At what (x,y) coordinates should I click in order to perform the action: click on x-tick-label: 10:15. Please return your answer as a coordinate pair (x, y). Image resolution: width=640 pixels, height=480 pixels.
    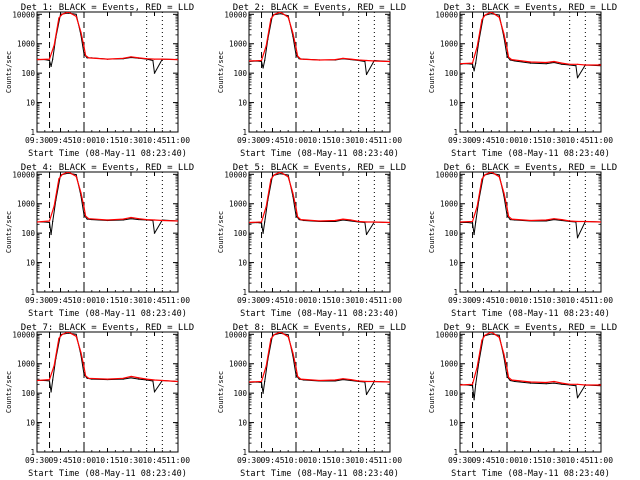
    Looking at the image, I should click on (107, 140).